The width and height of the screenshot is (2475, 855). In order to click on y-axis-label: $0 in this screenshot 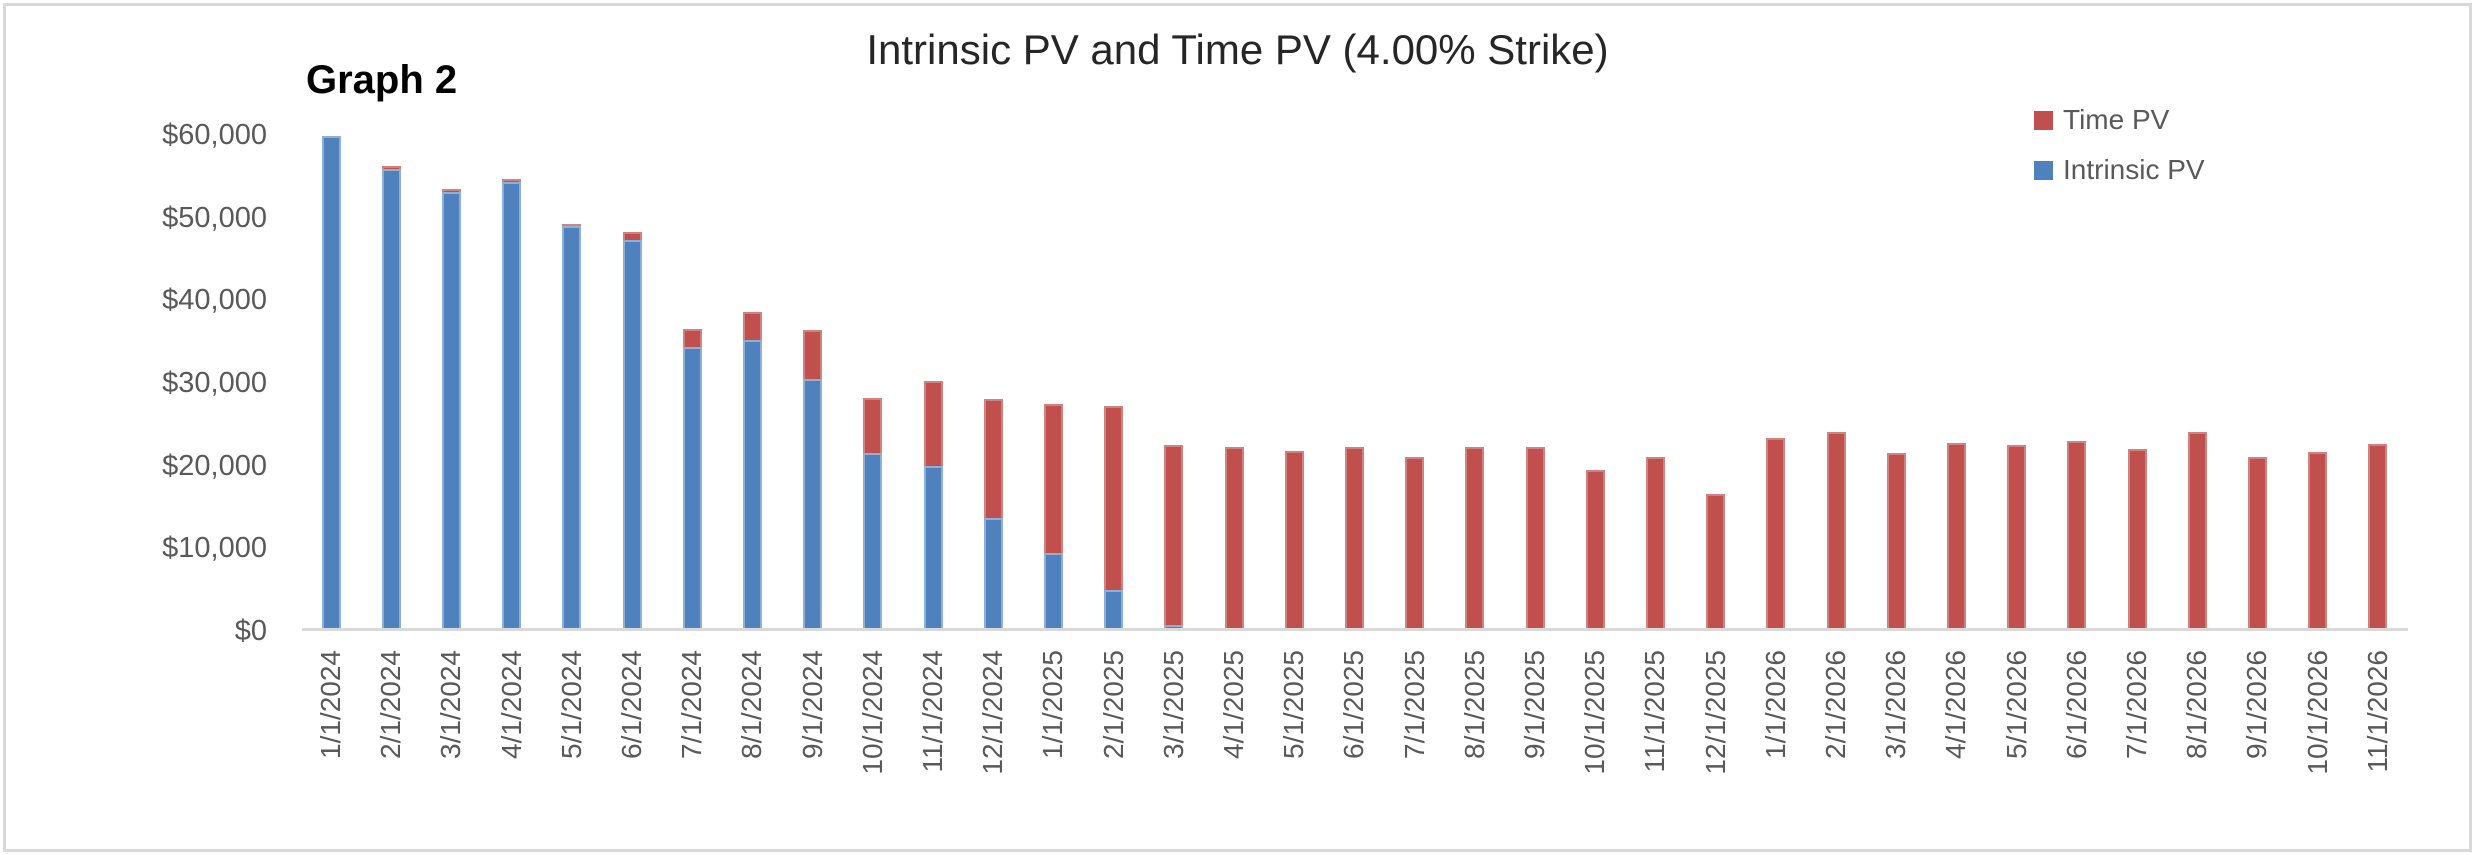, I will do `click(250, 631)`.